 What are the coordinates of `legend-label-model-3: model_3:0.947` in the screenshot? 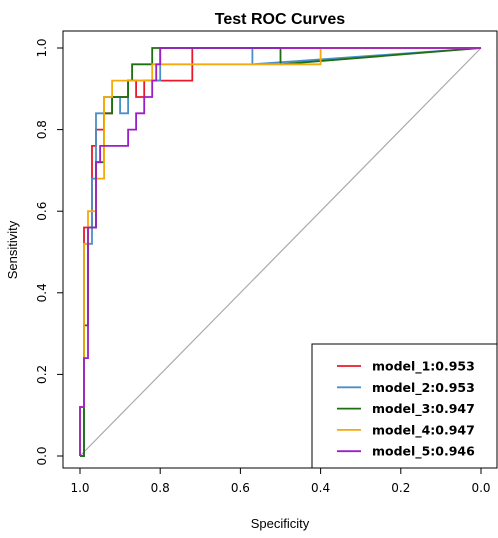 It's located at (423, 409).